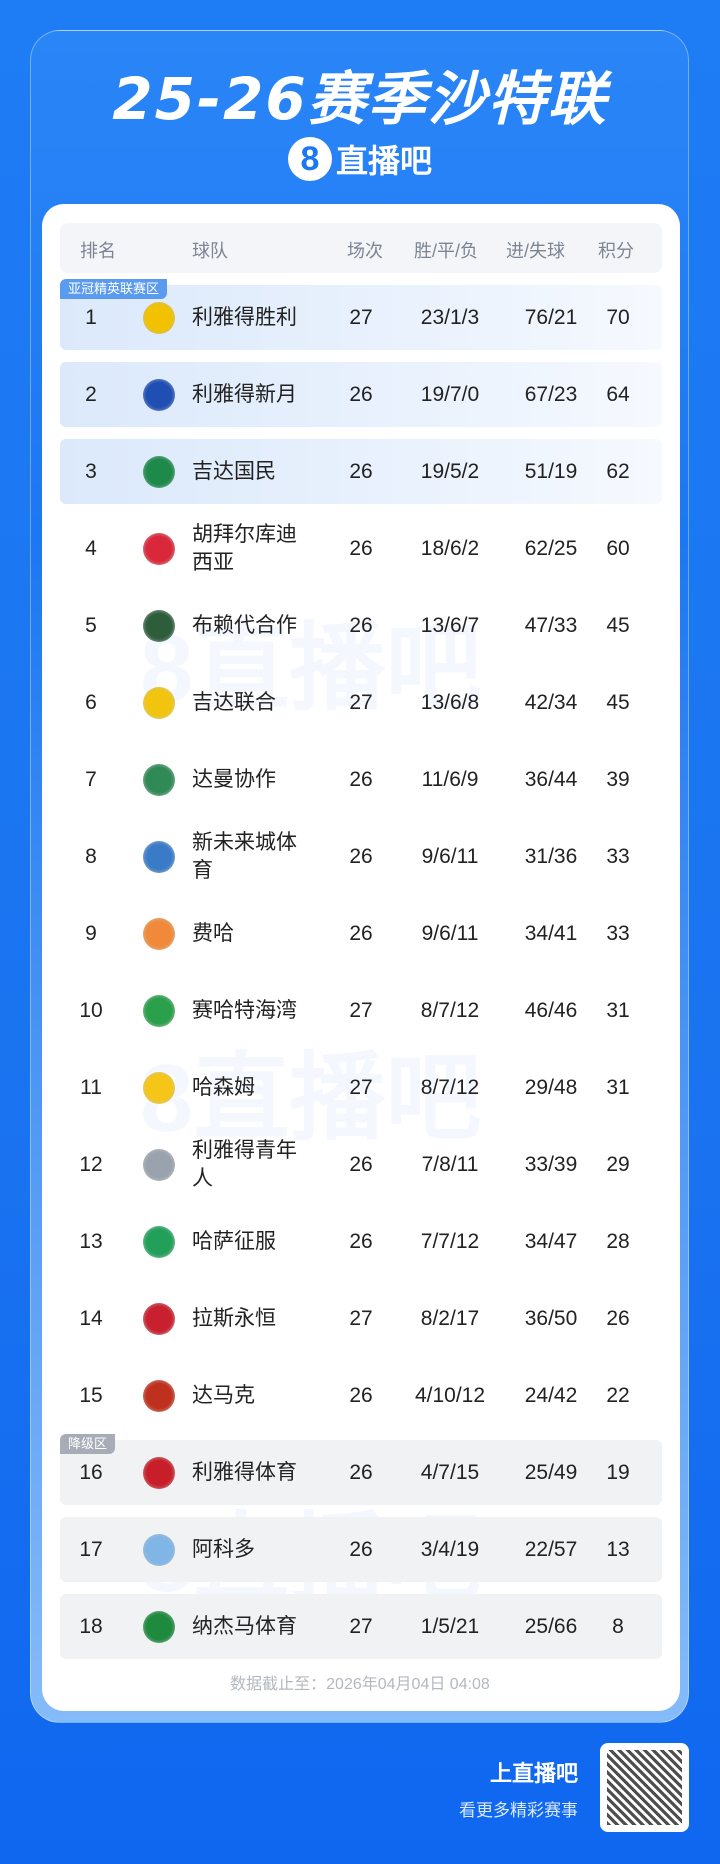 This screenshot has height=1864, width=720. Describe the element at coordinates (450, 1241) in the screenshot. I see `cell-wdl: 7/7/12` at that location.